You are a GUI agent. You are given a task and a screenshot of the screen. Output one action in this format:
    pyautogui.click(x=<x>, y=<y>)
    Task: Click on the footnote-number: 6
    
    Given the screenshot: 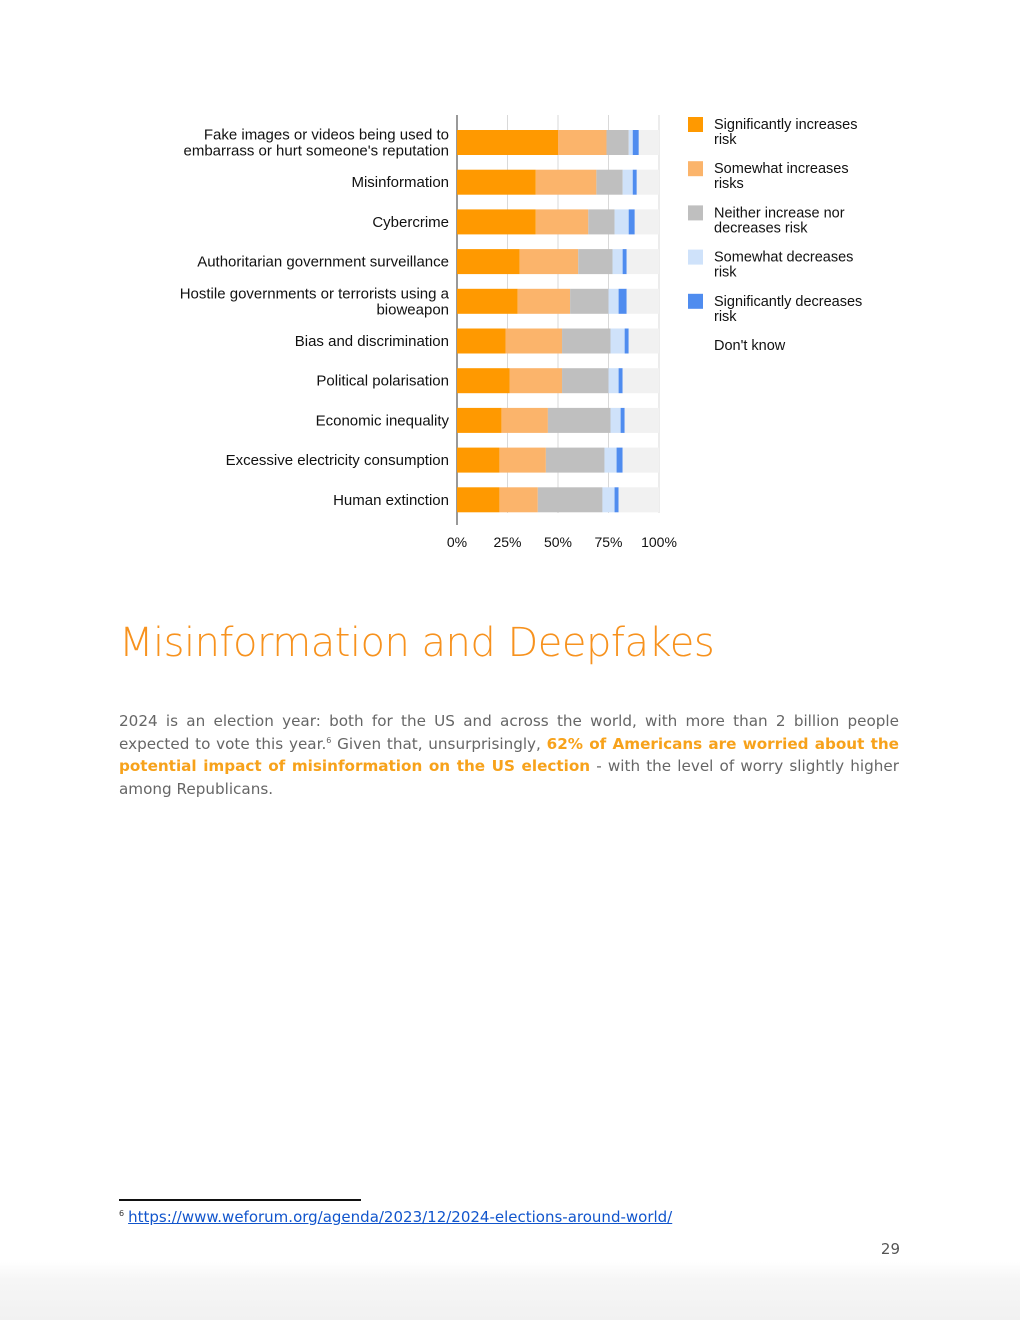 What is the action you would take?
    pyautogui.click(x=122, y=1213)
    